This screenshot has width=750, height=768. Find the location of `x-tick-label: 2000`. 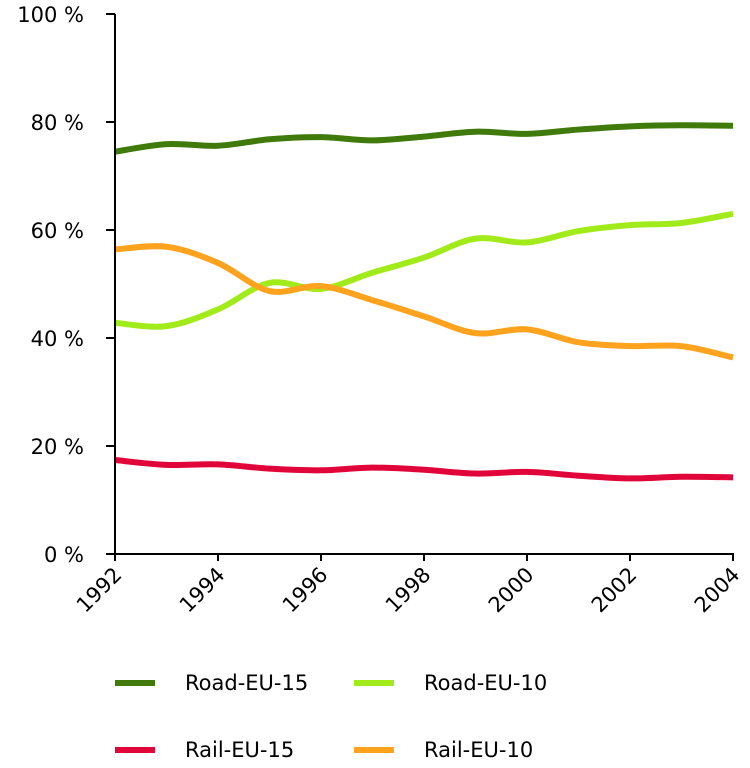

x-tick-label: 2000 is located at coordinates (511, 590).